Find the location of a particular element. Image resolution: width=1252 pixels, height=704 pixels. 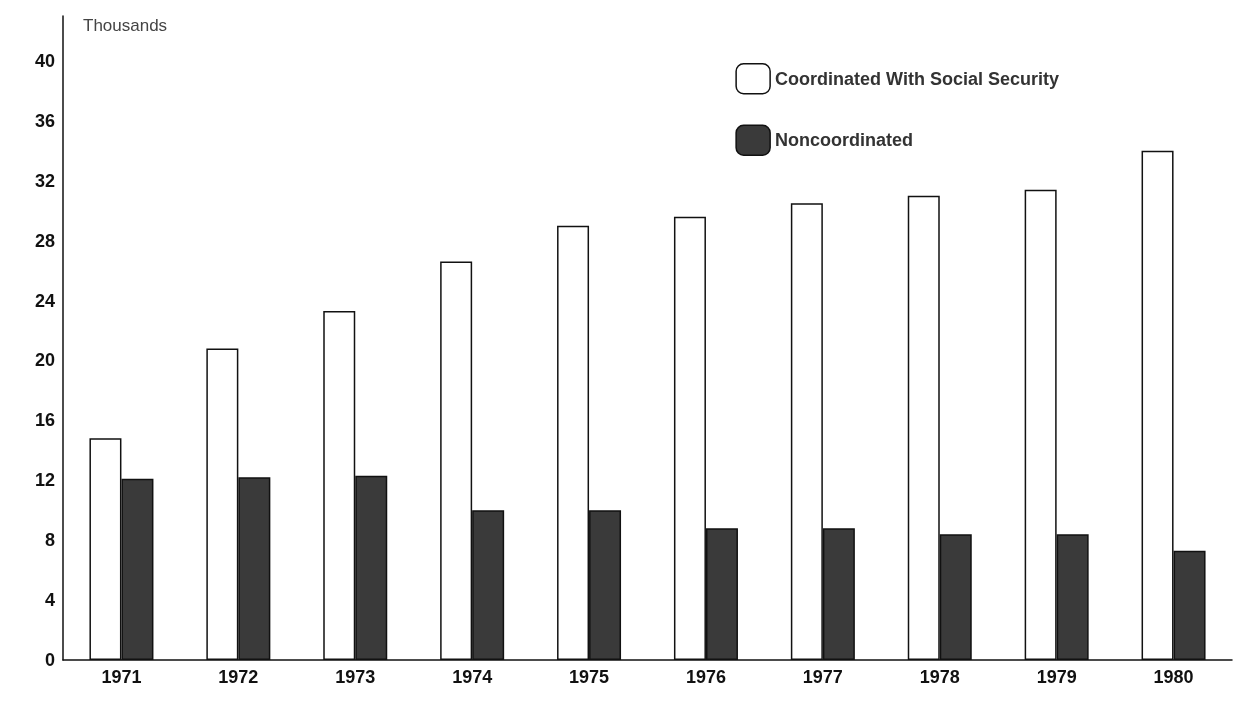

x-tick-label: 1971 is located at coordinates (121, 677).